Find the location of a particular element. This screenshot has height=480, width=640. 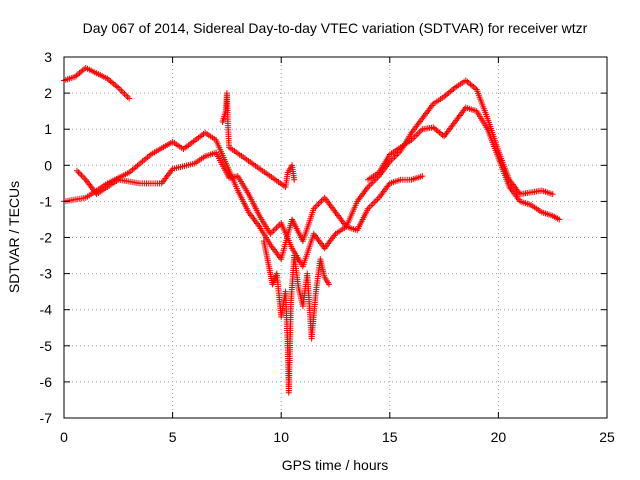

y-tick-label: -7 is located at coordinates (46, 418).